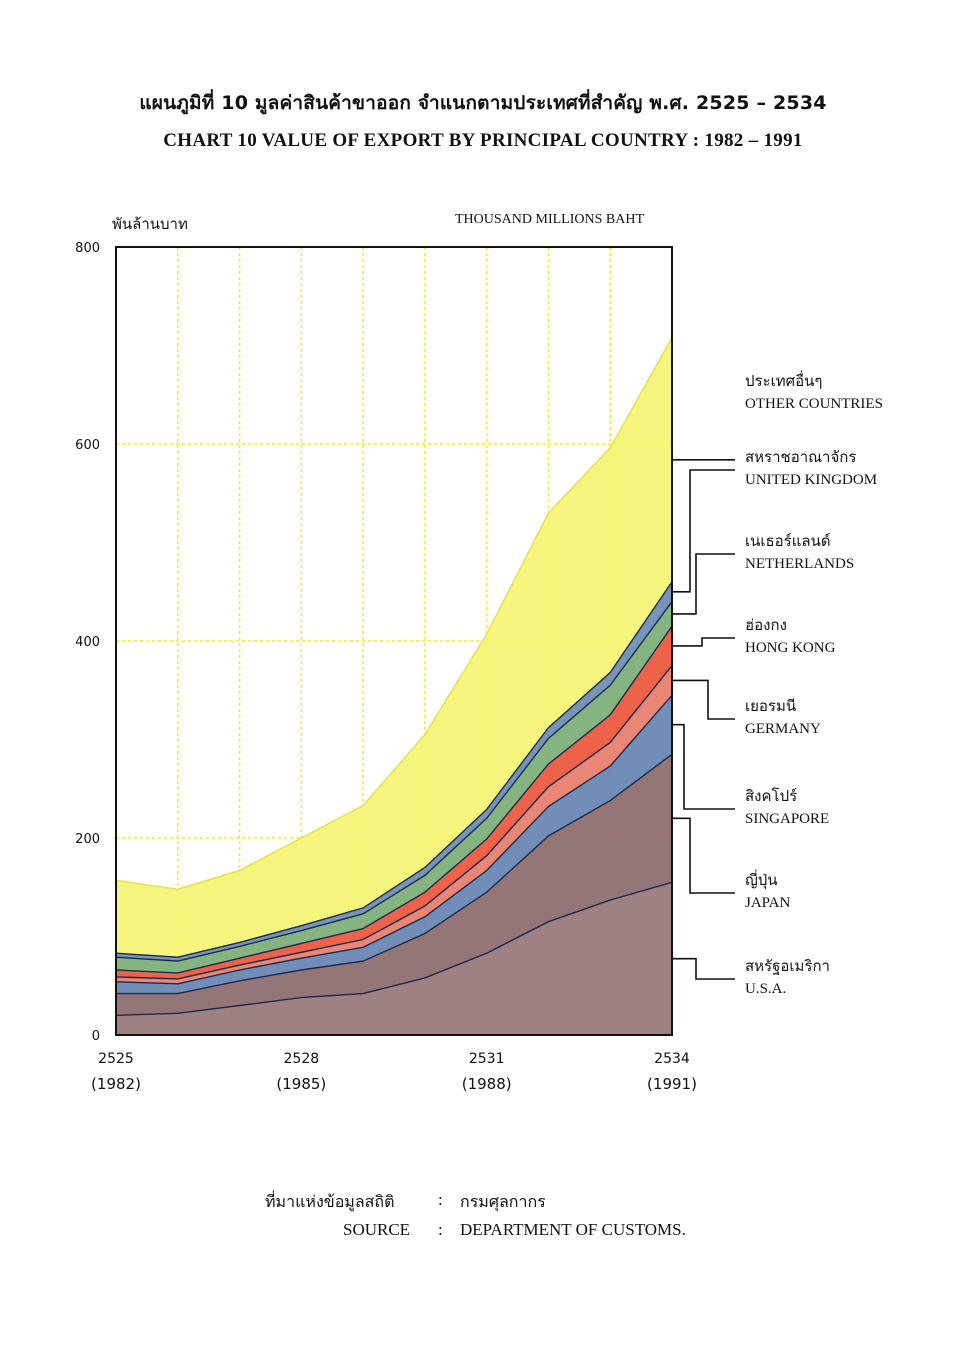 The height and width of the screenshot is (1361, 966). I want to click on legend-label-thai: สหรัฐอเมริกา, so click(787, 966).